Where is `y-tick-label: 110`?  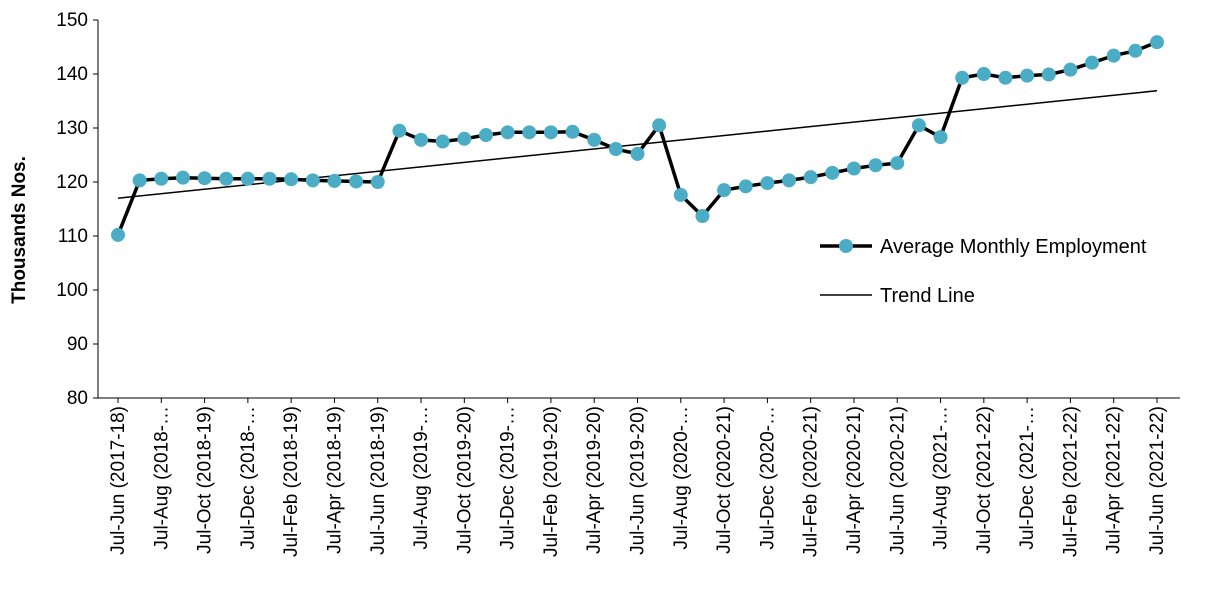 y-tick-label: 110 is located at coordinates (73, 236).